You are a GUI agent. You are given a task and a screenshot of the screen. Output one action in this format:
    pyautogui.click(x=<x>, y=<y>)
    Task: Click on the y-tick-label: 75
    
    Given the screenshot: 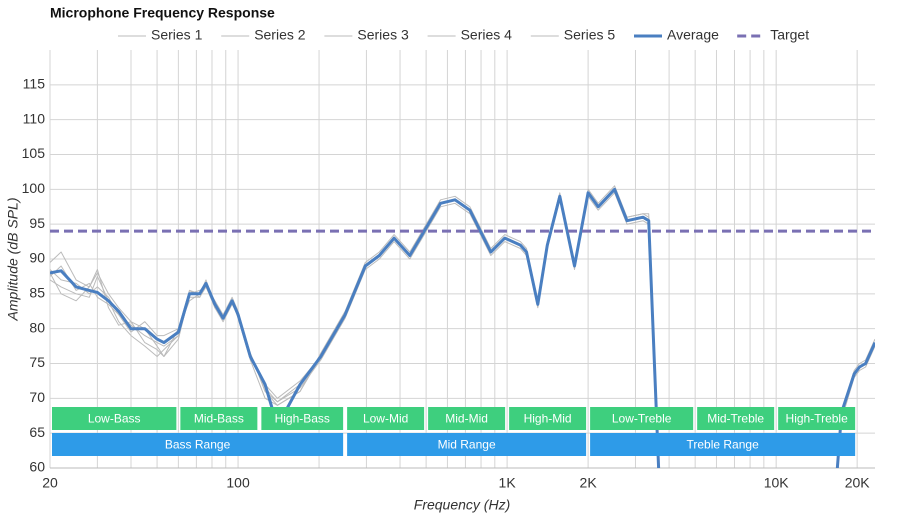 What is the action you would take?
    pyautogui.click(x=37, y=362)
    